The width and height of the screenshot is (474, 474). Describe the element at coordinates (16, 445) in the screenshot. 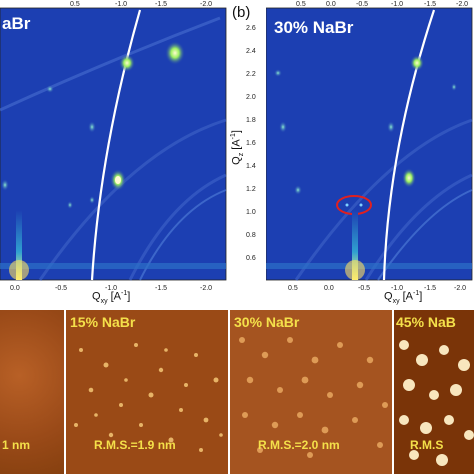

I see `afm-rms-0: 1 nm` at that location.